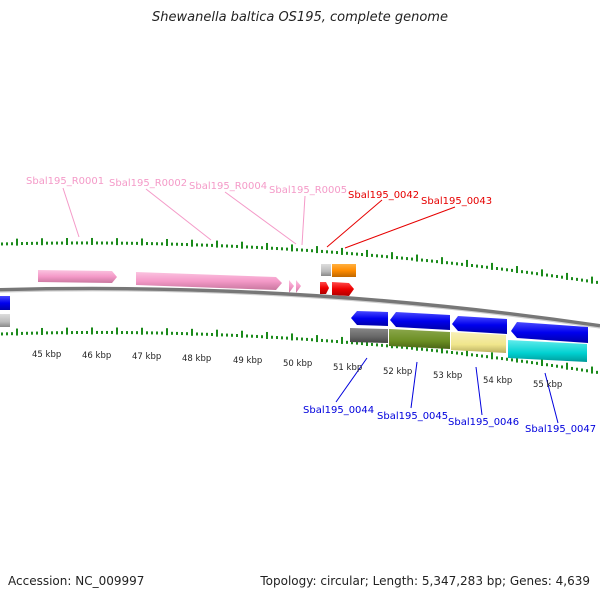 This screenshot has height=600, width=600. What do you see at coordinates (5, 320) in the screenshot?
I see `gene-partial-gray` at bounding box center [5, 320].